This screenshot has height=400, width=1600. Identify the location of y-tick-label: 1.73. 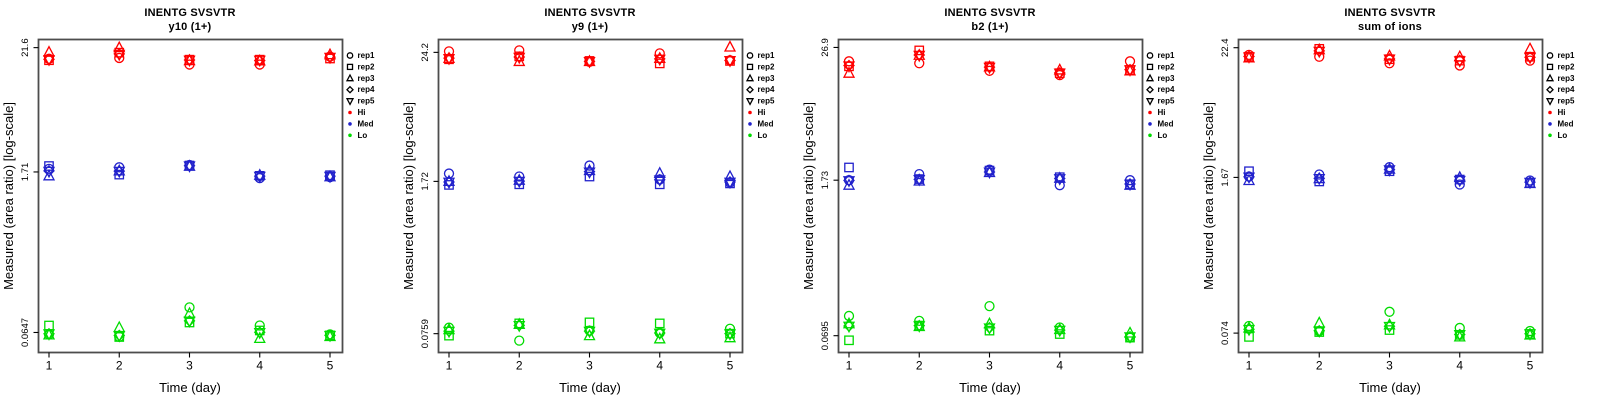
(825, 180).